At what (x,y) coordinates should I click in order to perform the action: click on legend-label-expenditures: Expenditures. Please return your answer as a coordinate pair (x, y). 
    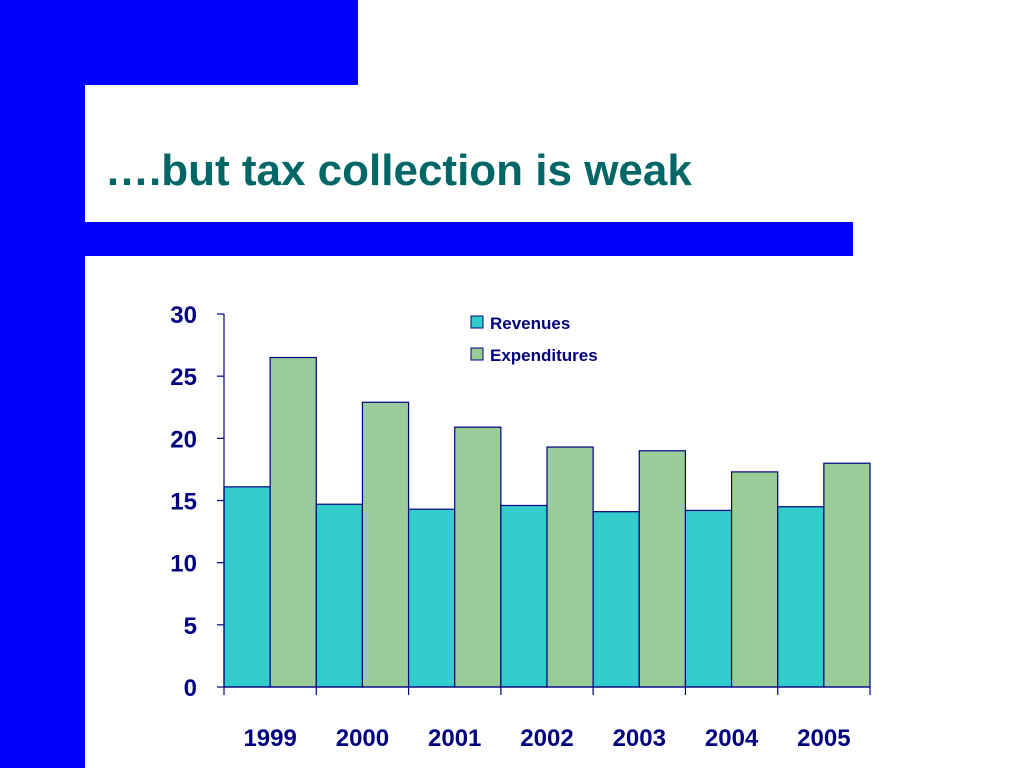
    Looking at the image, I should click on (544, 355).